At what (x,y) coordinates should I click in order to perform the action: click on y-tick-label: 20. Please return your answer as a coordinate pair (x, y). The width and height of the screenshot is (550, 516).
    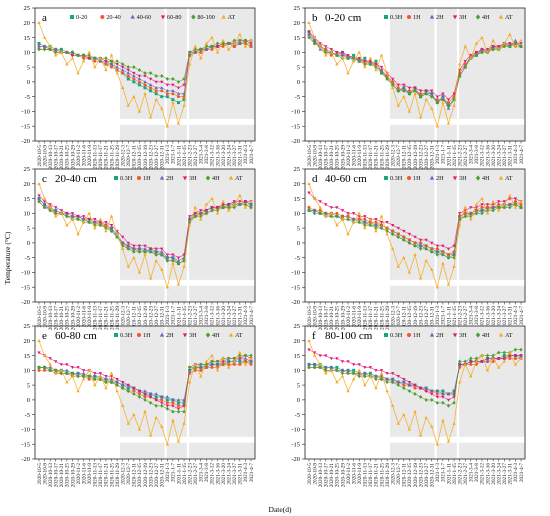
    Looking at the image, I should click on (297, 341).